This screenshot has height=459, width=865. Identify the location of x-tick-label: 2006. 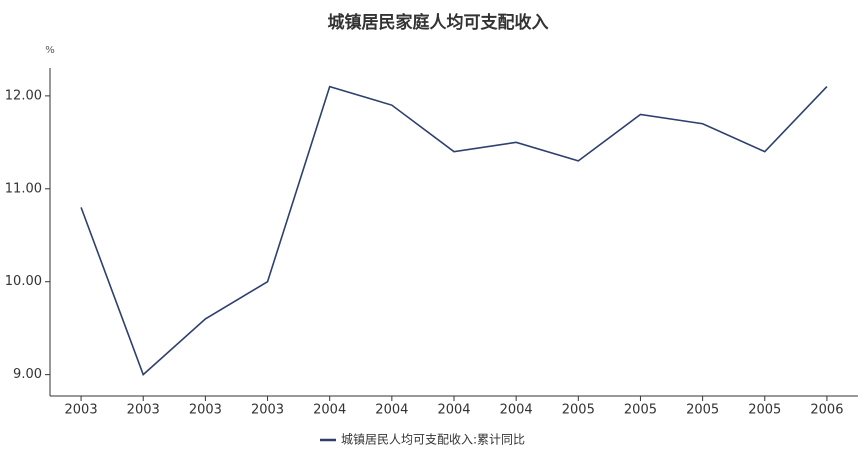
(826, 410).